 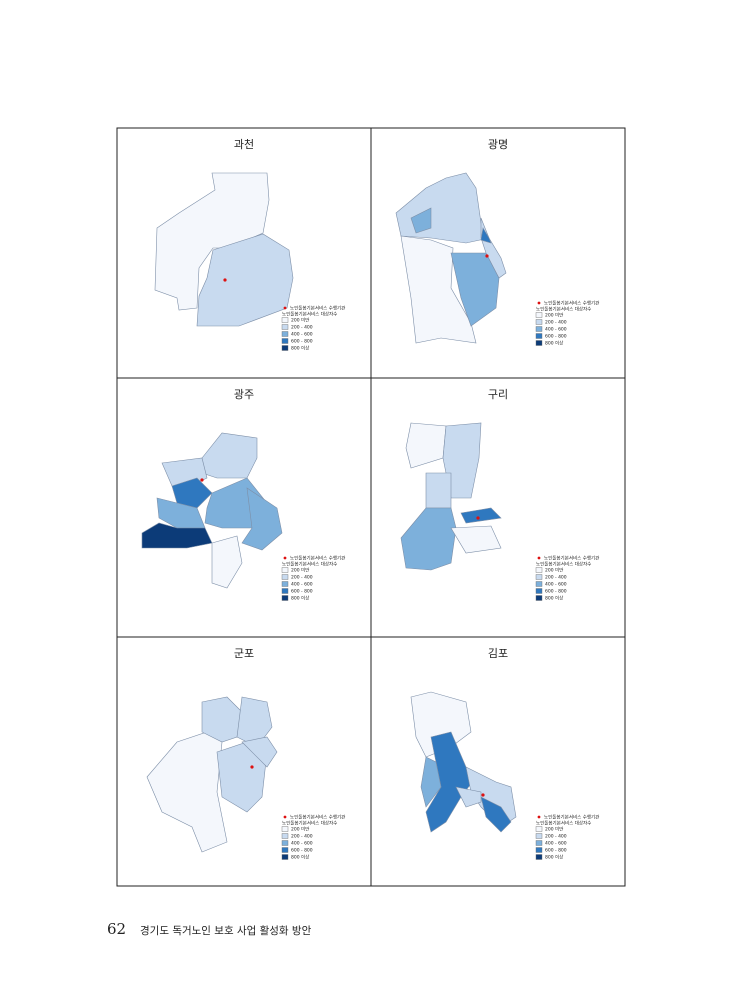 What do you see at coordinates (244, 144) in the screenshot?
I see `panel-title: 과천` at bounding box center [244, 144].